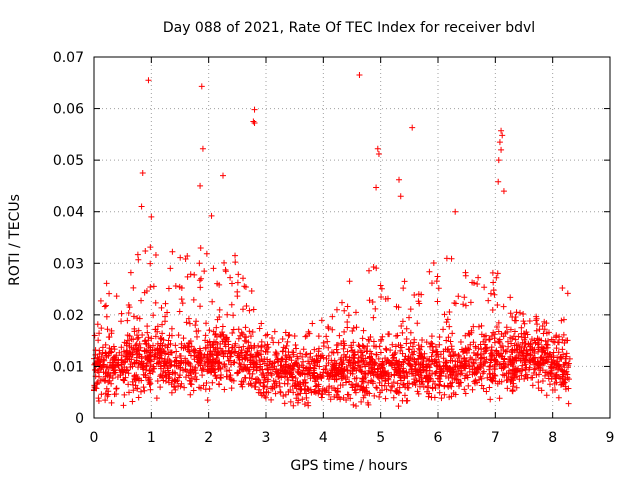  I want to click on y-tick-label: 0.02, so click(68, 316).